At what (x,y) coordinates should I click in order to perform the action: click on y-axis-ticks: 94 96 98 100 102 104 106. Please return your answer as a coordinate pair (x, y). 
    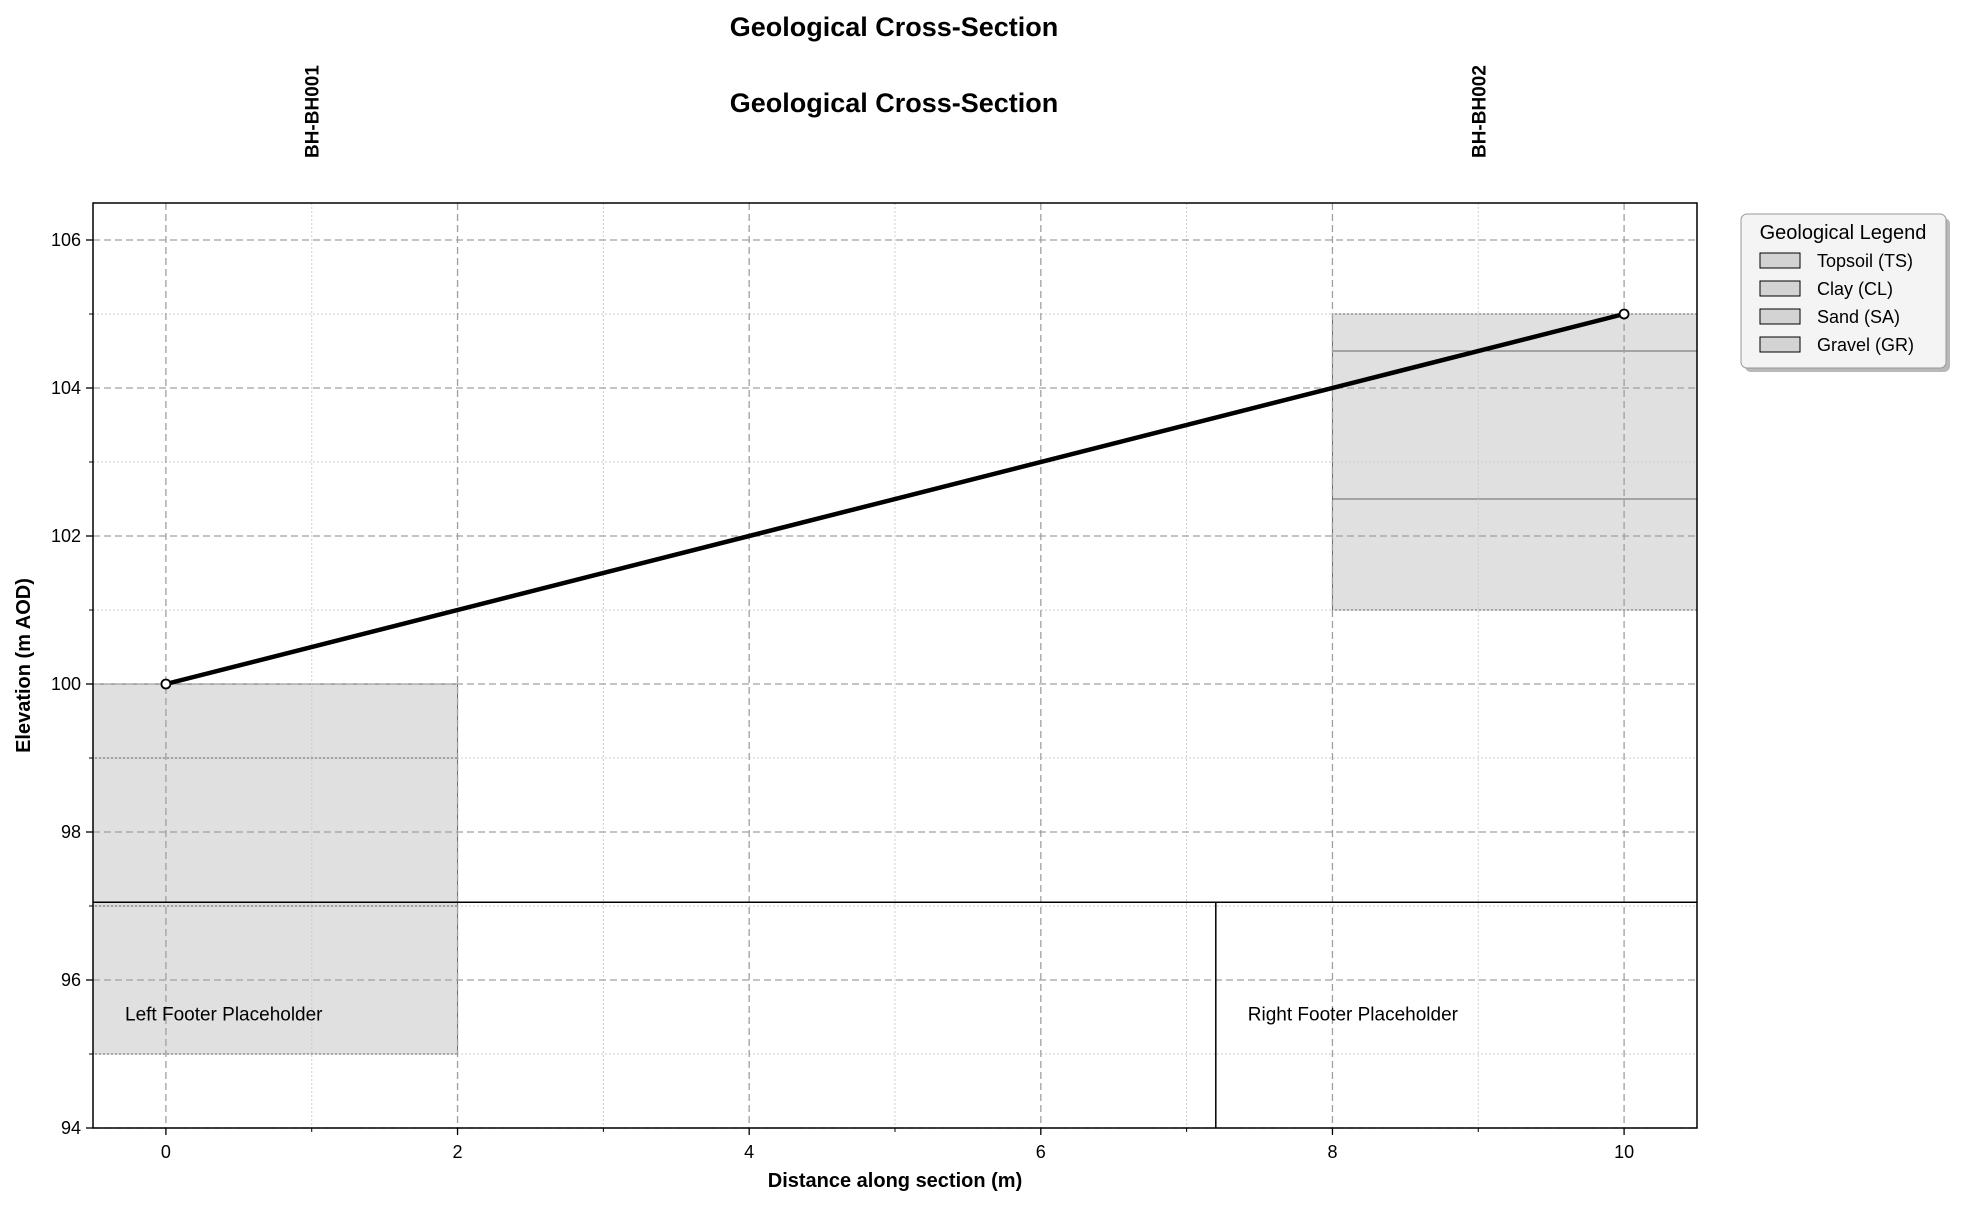
    Looking at the image, I should click on (72, 684).